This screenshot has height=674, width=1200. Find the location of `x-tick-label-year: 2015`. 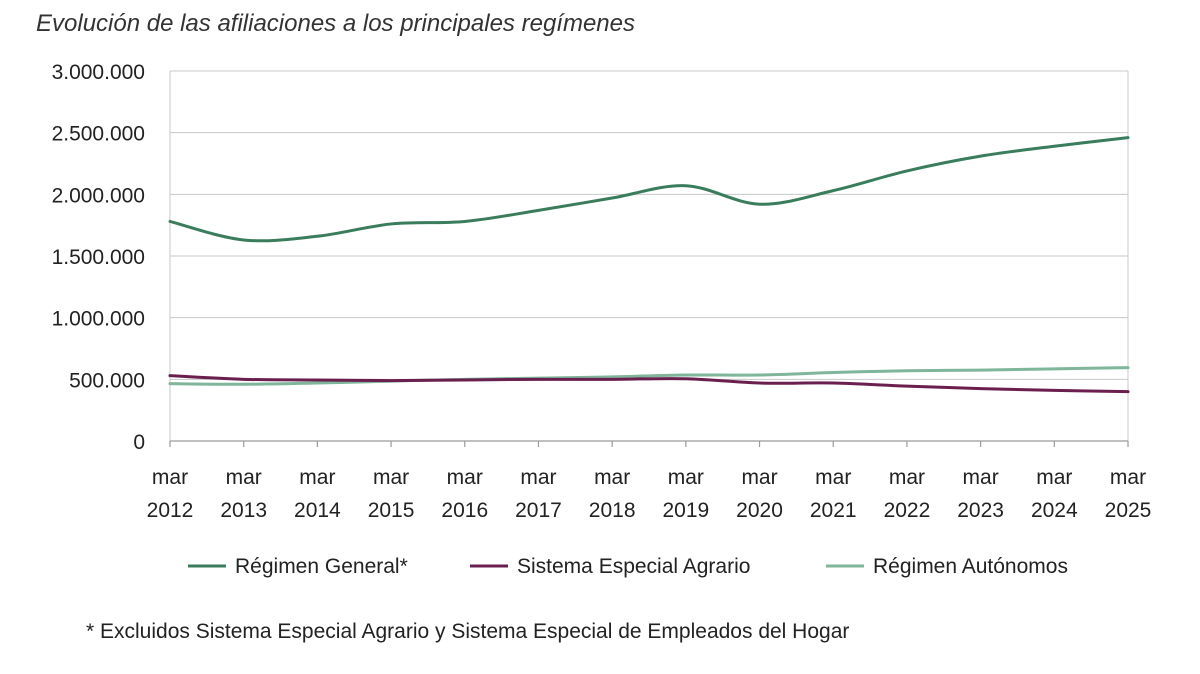

x-tick-label-year: 2015 is located at coordinates (391, 510).